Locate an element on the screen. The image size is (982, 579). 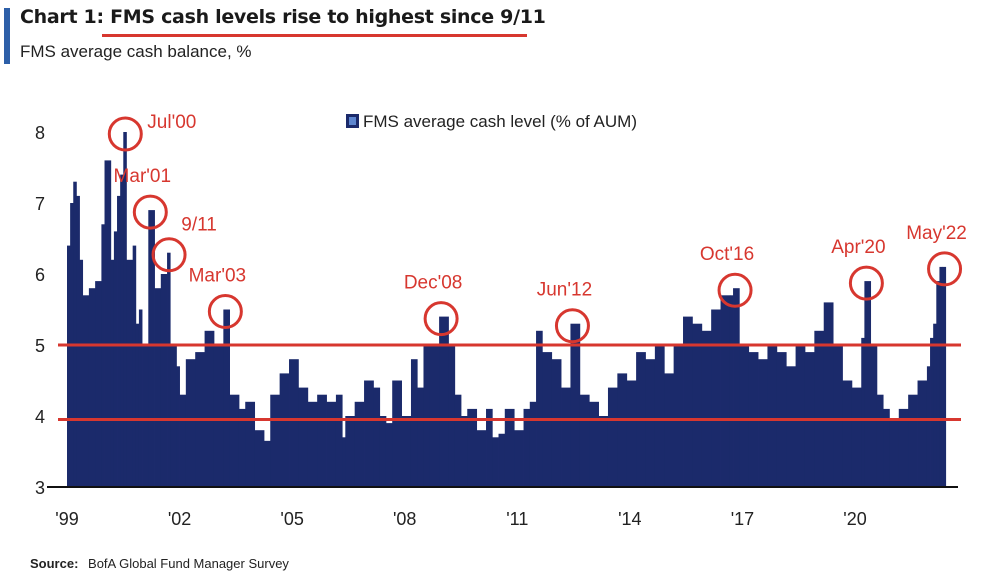
x-tick-label: '05 is located at coordinates (291, 519).